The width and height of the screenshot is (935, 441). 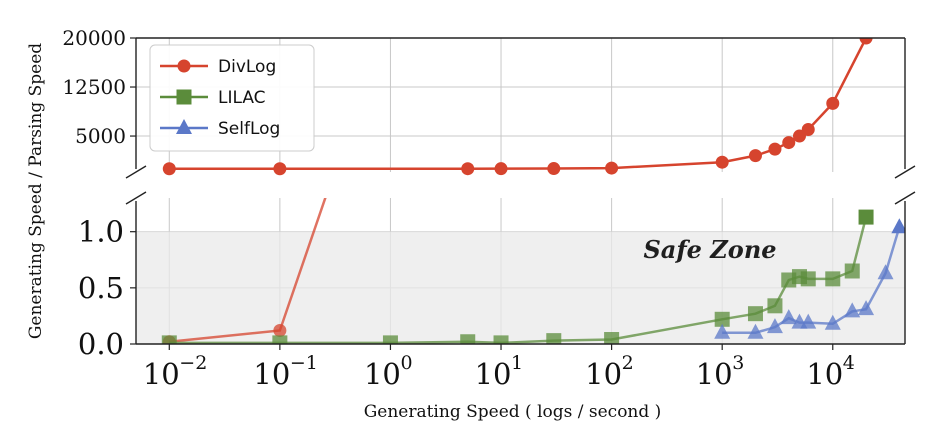 What do you see at coordinates (101, 232) in the screenshot?
I see `y-tick-label: 1.0` at bounding box center [101, 232].